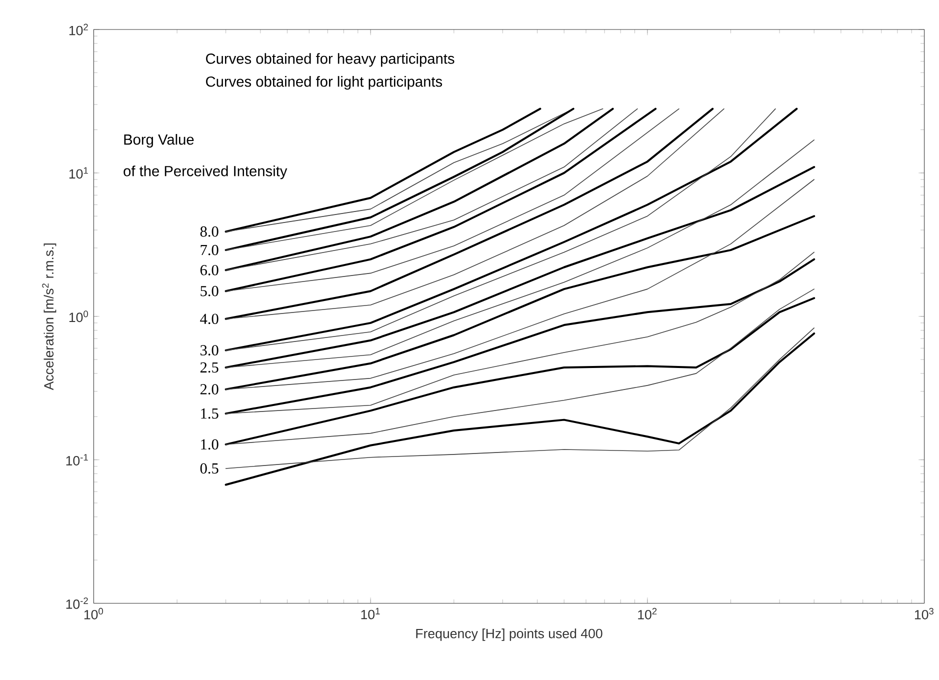 The height and width of the screenshot is (680, 939). What do you see at coordinates (209, 468) in the screenshot?
I see `series-label: 0.5` at bounding box center [209, 468].